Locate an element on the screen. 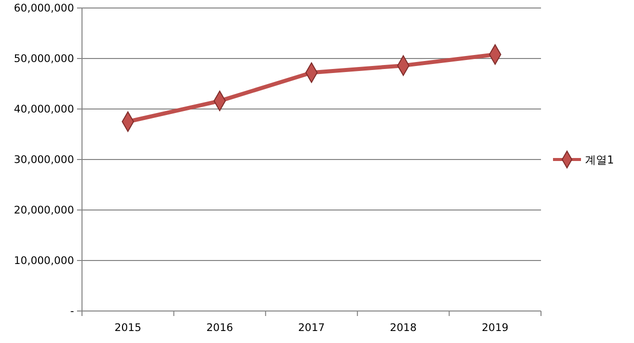 This screenshot has width=634, height=343. x-tick-label: 2019 is located at coordinates (495, 328).